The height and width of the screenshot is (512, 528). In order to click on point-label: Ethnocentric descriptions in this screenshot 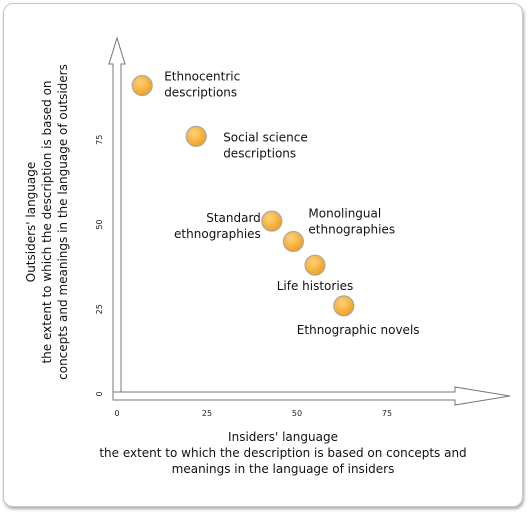, I will do `click(202, 85)`.